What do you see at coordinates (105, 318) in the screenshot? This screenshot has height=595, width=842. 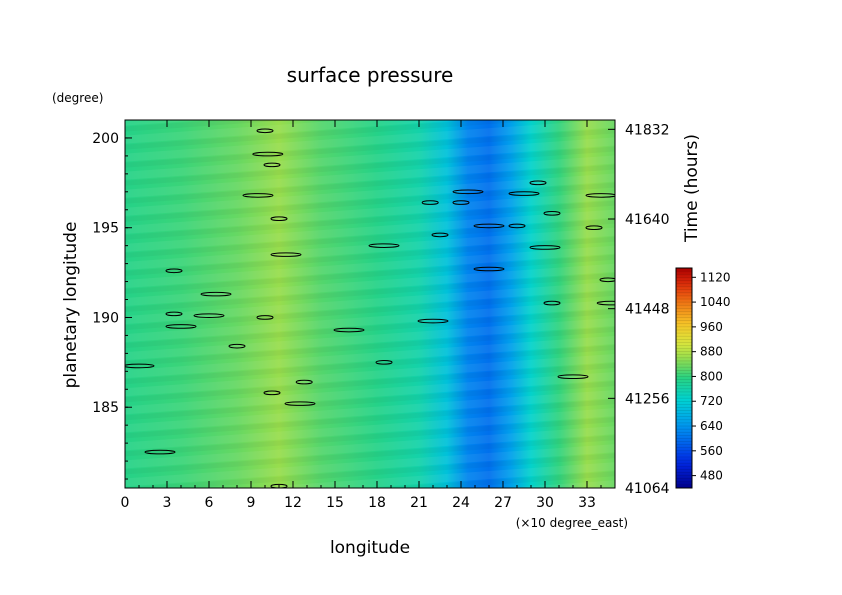 I see `y-tick-label: 190` at bounding box center [105, 318].